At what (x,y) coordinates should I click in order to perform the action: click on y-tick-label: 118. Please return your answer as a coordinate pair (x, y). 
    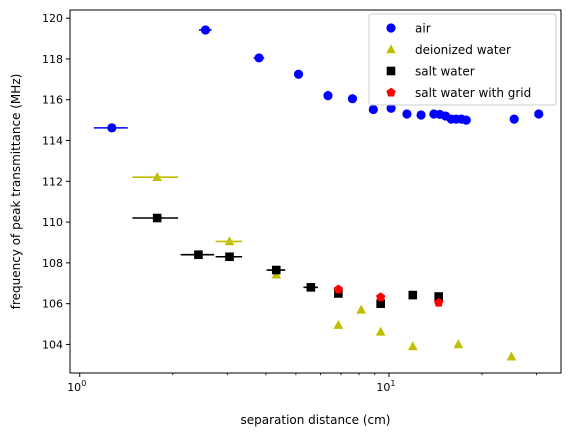
    Looking at the image, I should click on (52, 59).